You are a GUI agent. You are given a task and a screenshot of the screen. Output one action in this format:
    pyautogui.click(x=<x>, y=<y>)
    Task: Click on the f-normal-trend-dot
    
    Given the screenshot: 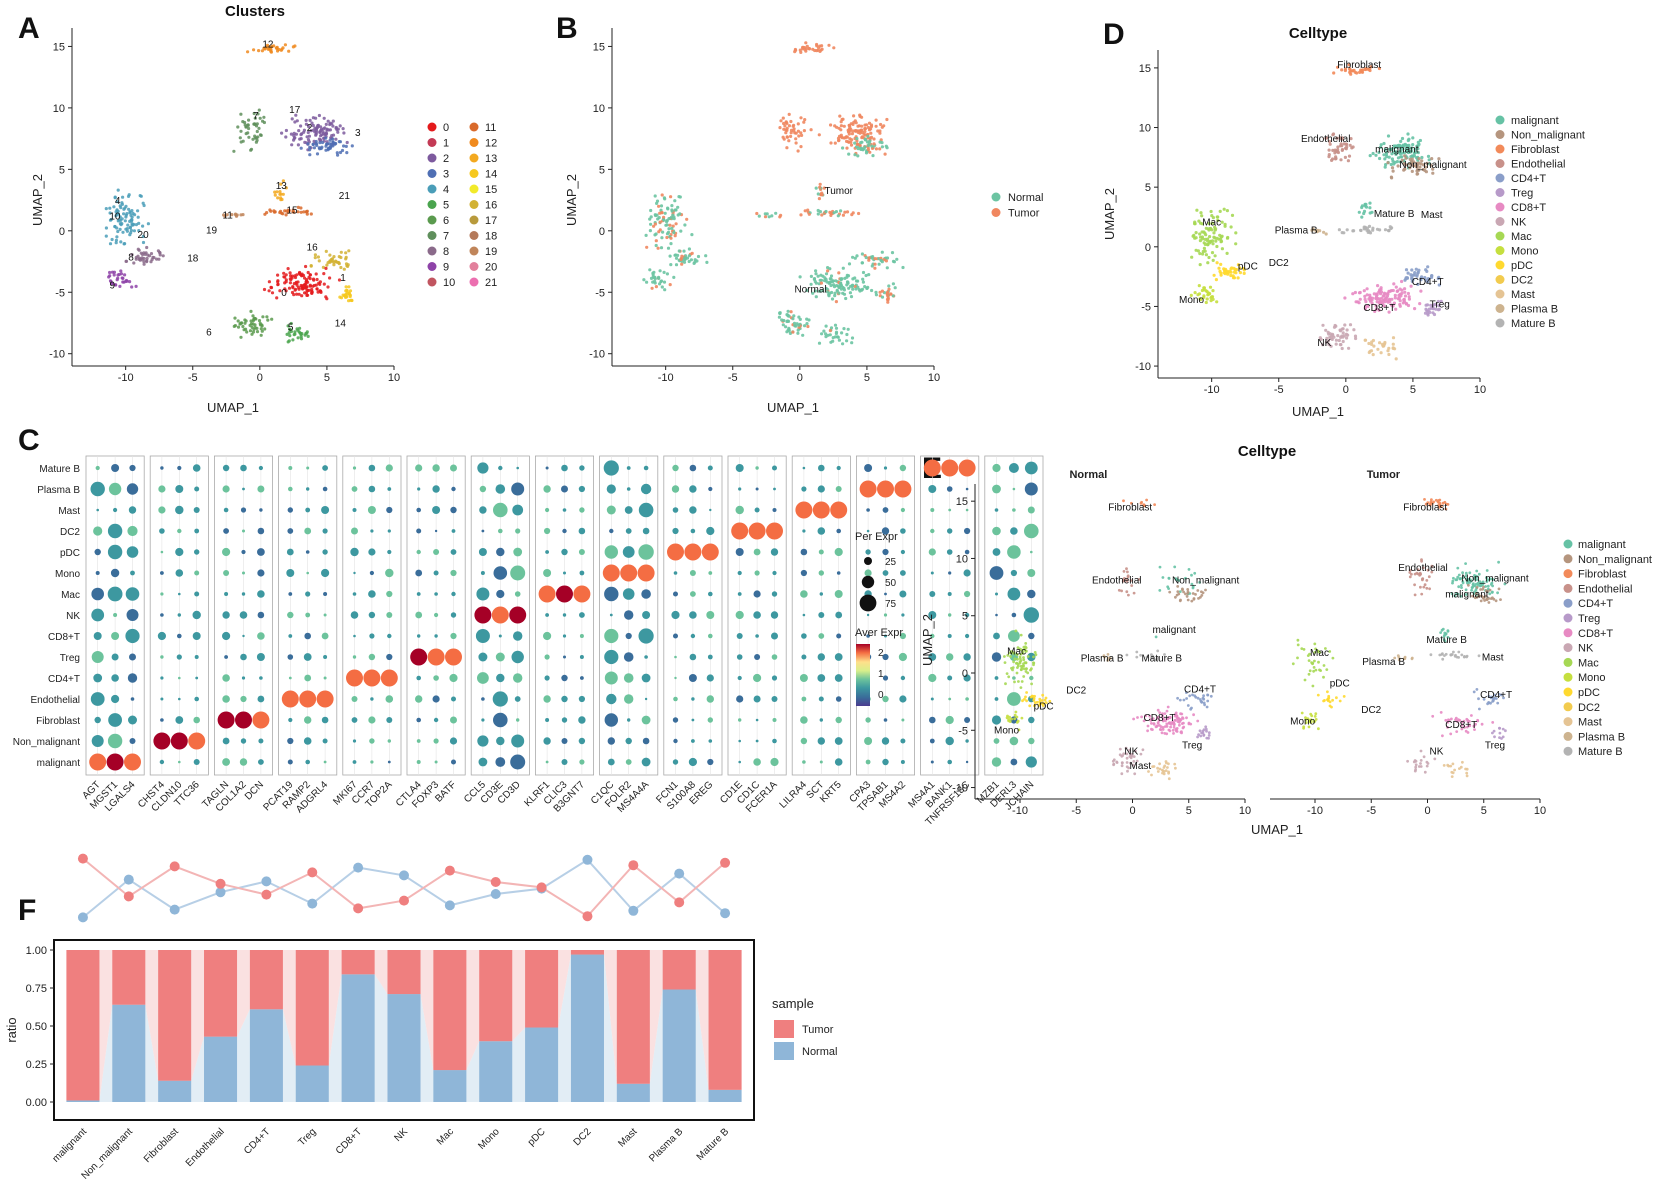 What is the action you would take?
    pyautogui.click(x=358, y=867)
    